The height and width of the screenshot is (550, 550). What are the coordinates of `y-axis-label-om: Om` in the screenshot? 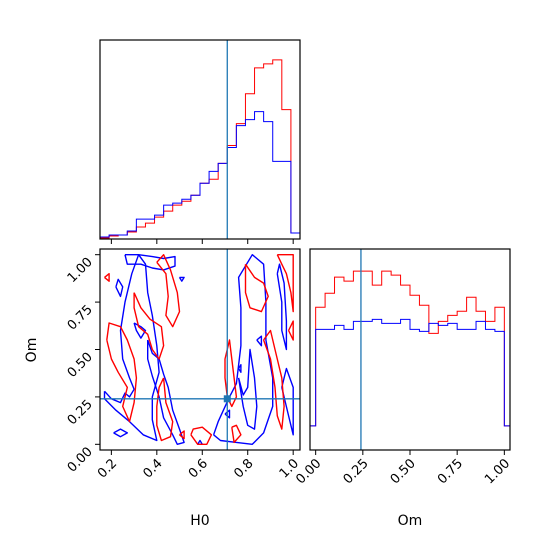 It's located at (32, 350).